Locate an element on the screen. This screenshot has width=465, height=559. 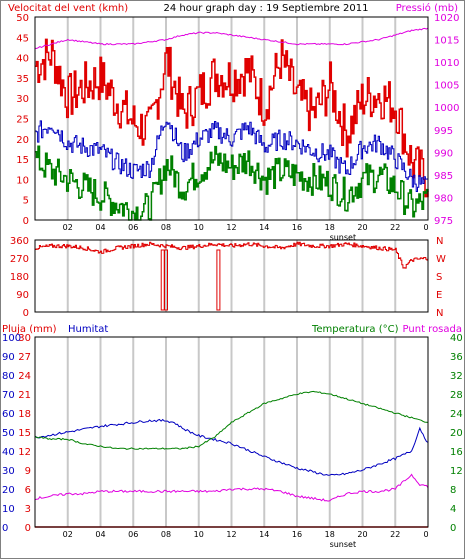
direction-y-tick: 360 is located at coordinates (19, 241).